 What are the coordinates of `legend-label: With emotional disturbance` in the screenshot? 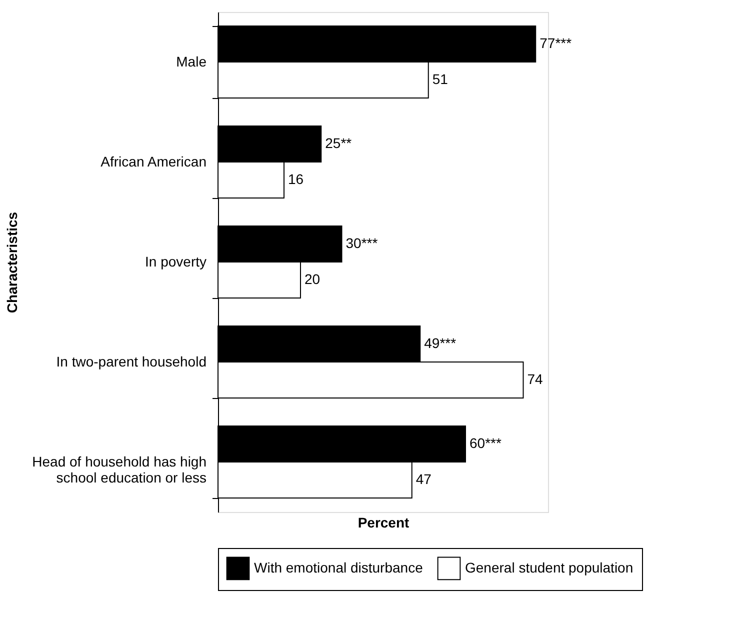 It's located at (339, 567).